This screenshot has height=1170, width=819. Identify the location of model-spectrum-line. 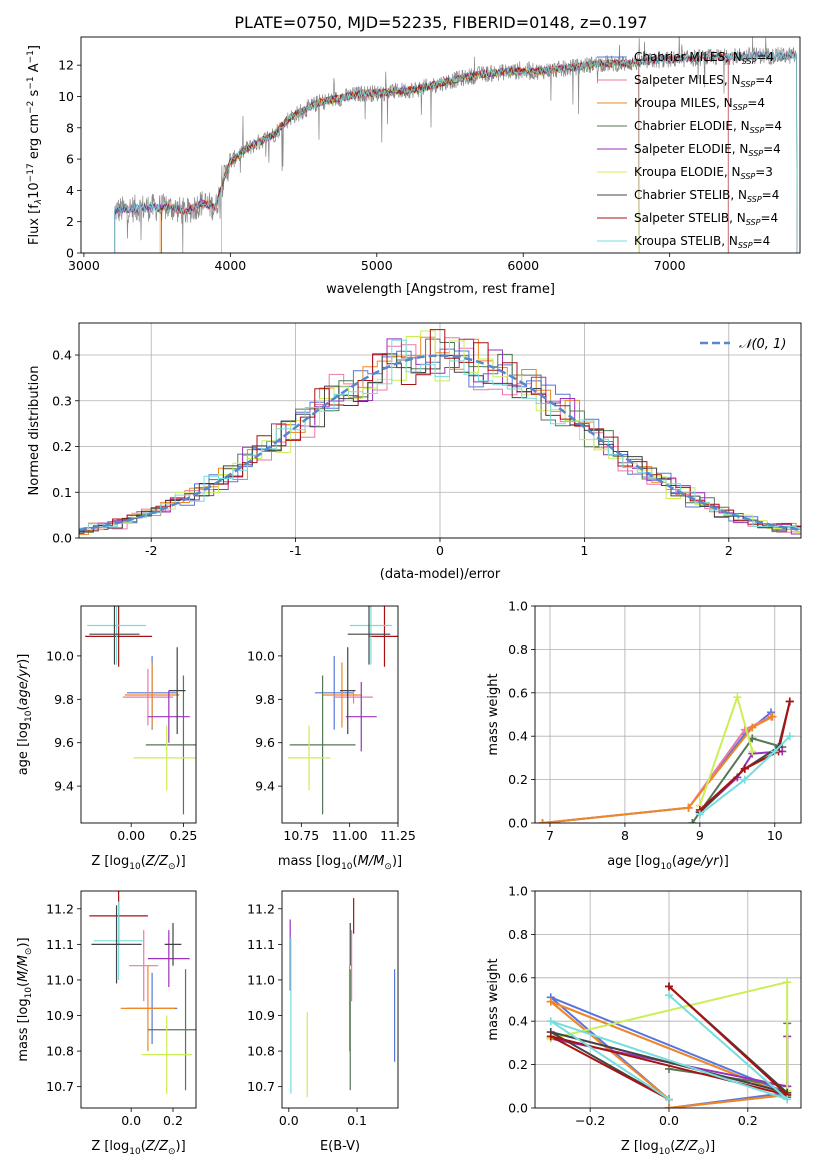
(445, 152).